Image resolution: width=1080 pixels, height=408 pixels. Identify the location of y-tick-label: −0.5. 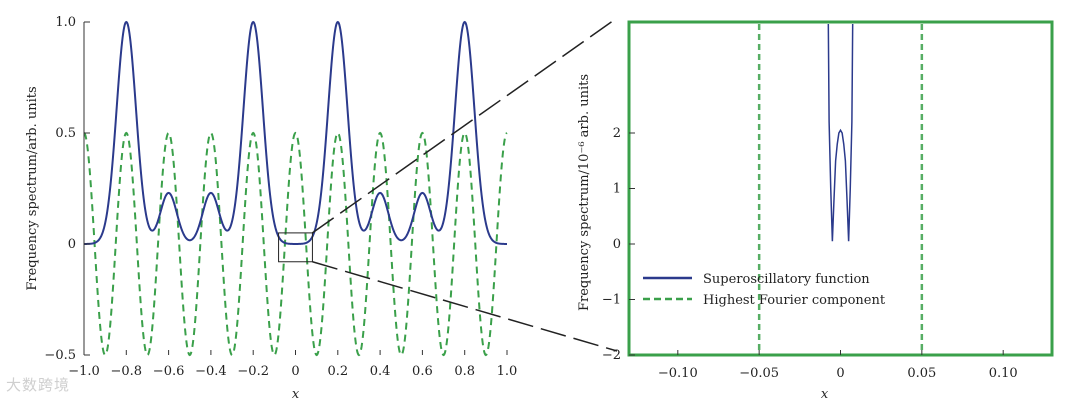
(60, 355).